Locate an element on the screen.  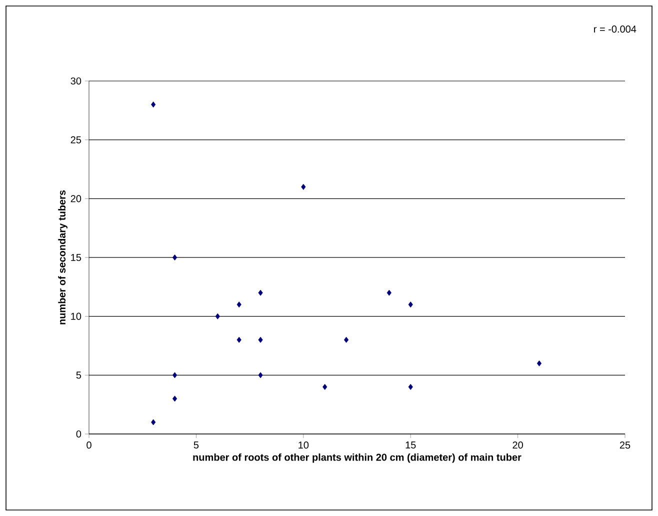
y-tick-label: 30 is located at coordinates (76, 81).